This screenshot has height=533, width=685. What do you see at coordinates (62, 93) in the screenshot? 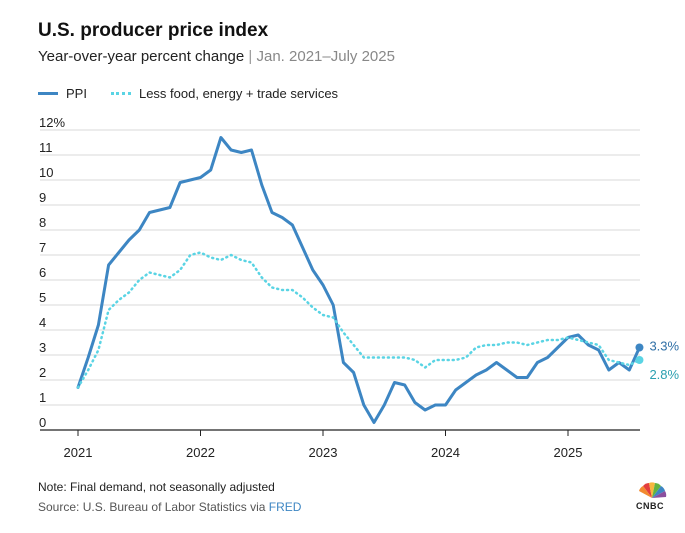
I see `legend-item-ppi: PPI` at bounding box center [62, 93].